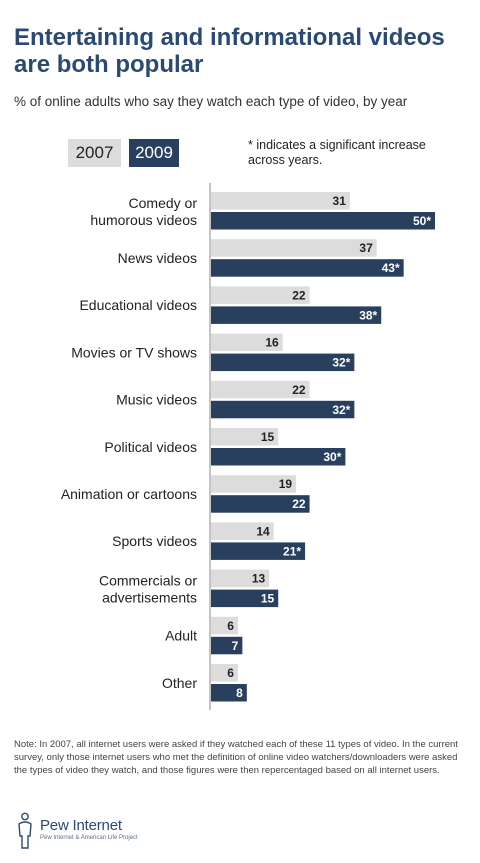 Image resolution: width=480 pixels, height=863 pixels. I want to click on category-label-sports-videos: Sports videos, so click(154, 541).